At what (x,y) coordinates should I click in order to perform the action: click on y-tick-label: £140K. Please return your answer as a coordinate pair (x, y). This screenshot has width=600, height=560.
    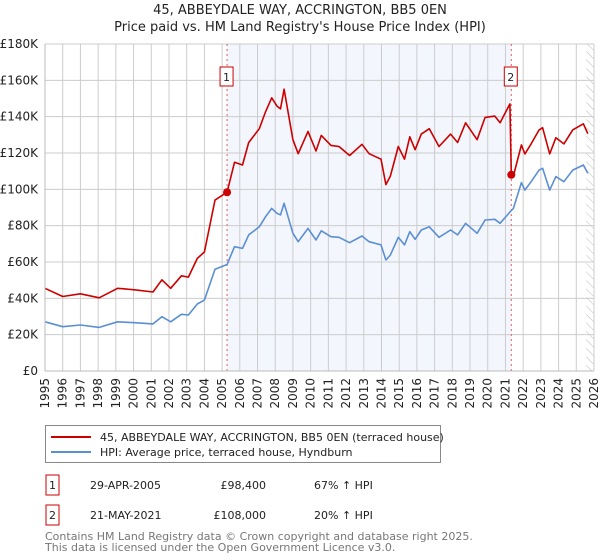
    Looking at the image, I should click on (19, 117).